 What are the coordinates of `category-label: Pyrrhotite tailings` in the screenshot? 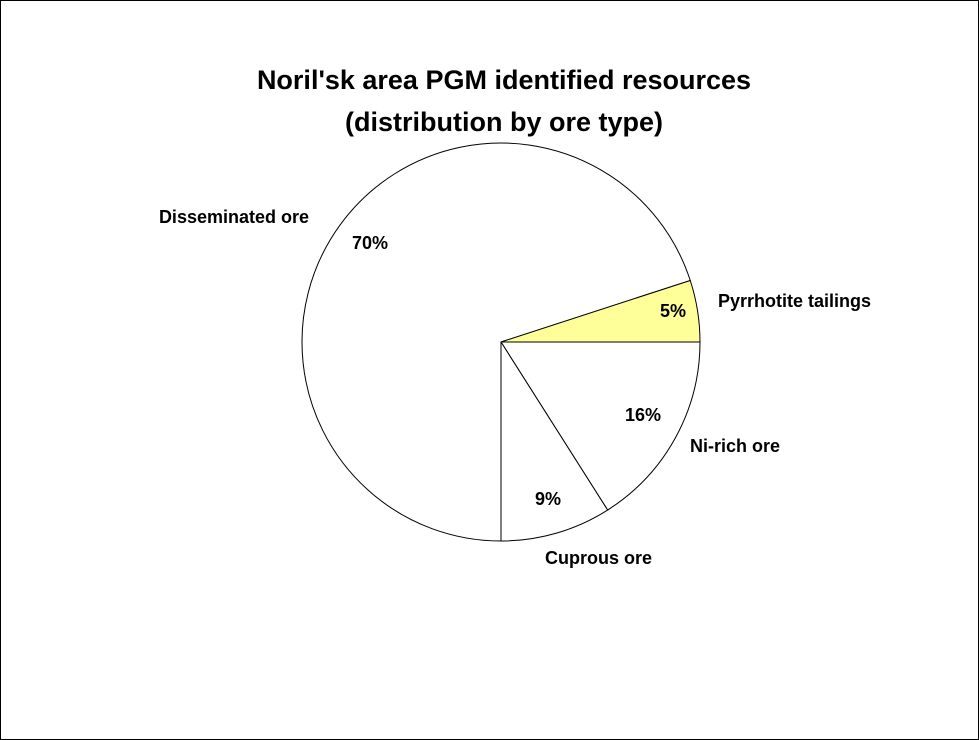 It's located at (794, 301).